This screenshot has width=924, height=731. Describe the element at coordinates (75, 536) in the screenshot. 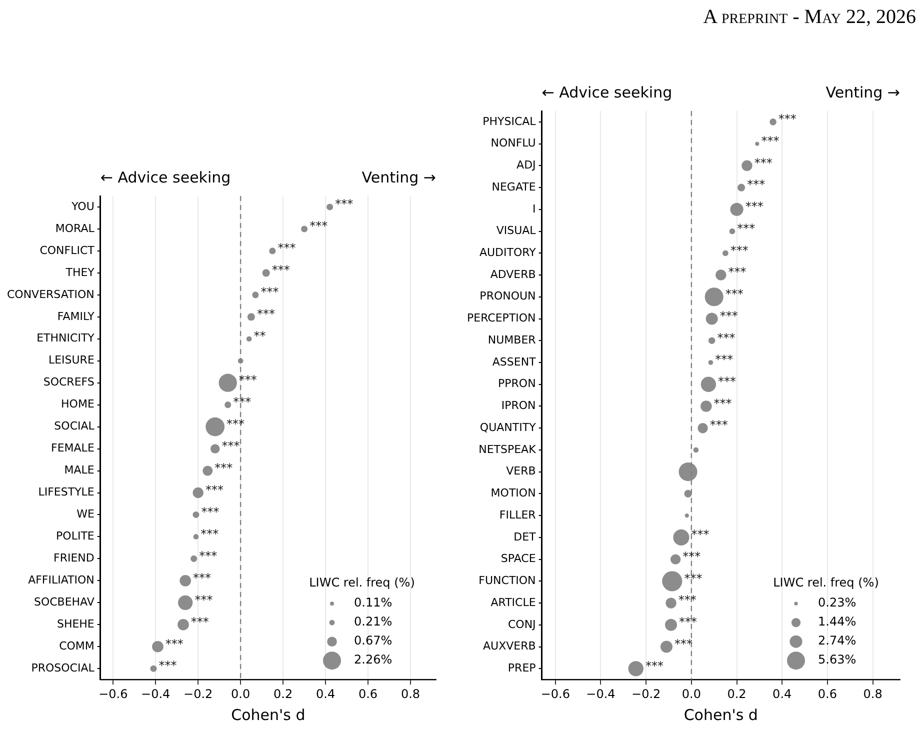

I see `y-tick-label: POLITE` at that location.